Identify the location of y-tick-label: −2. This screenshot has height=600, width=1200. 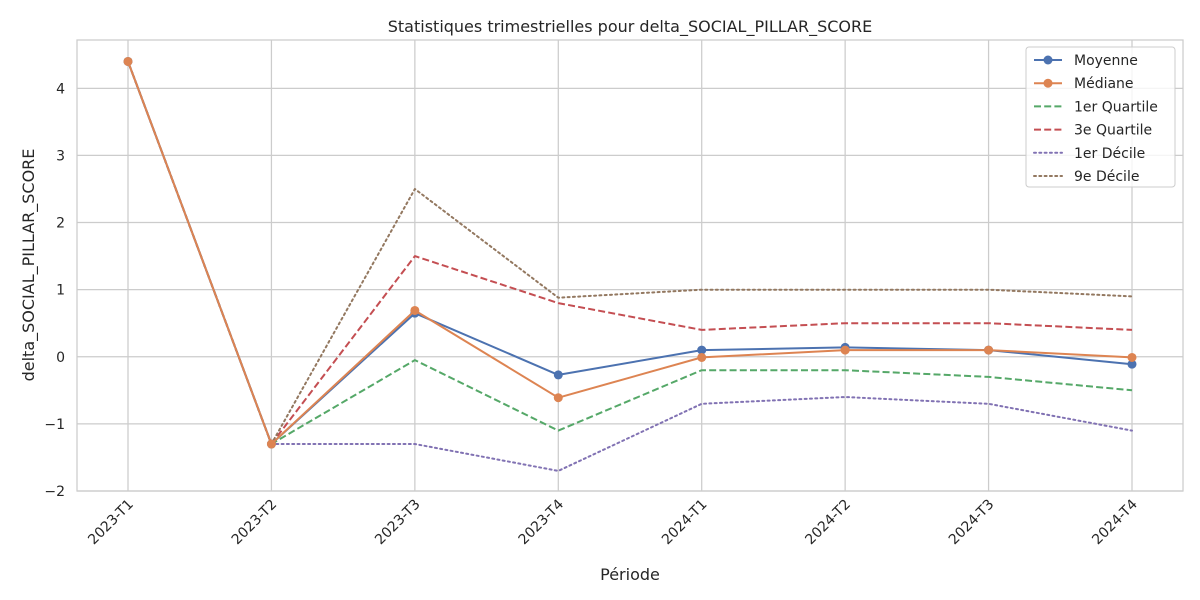
(54, 492).